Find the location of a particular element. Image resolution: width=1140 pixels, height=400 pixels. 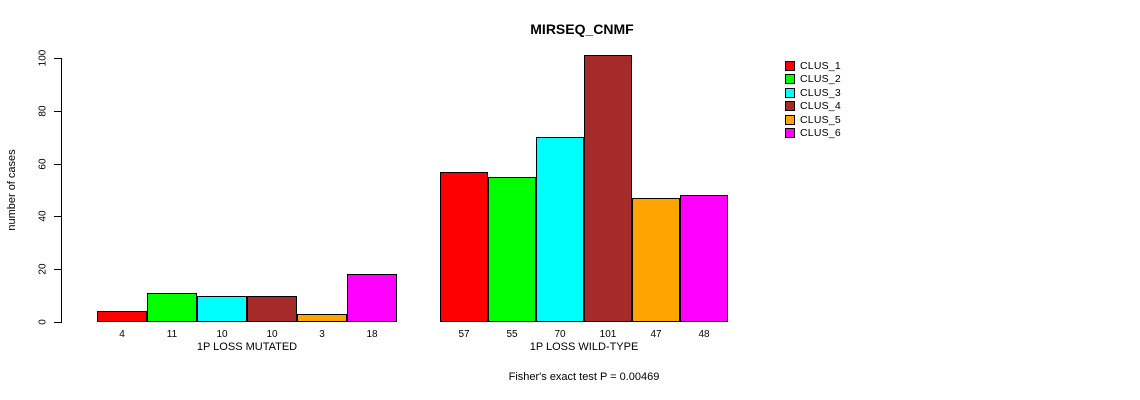

bar-value-label: 48 is located at coordinates (704, 334).